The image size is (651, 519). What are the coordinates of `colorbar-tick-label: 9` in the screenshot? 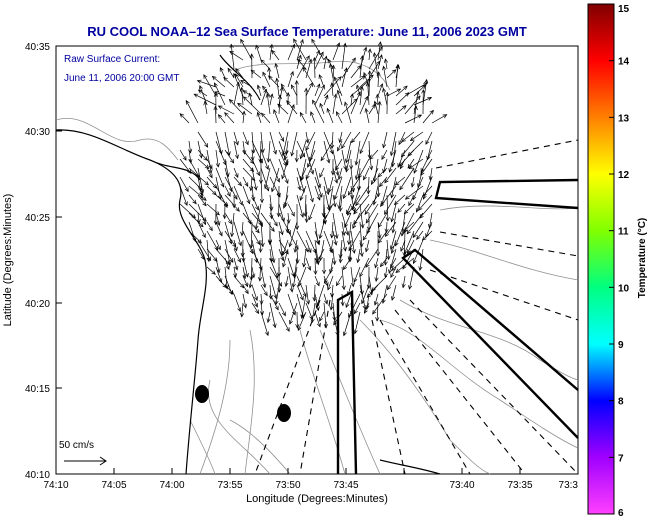 It's located at (621, 345).